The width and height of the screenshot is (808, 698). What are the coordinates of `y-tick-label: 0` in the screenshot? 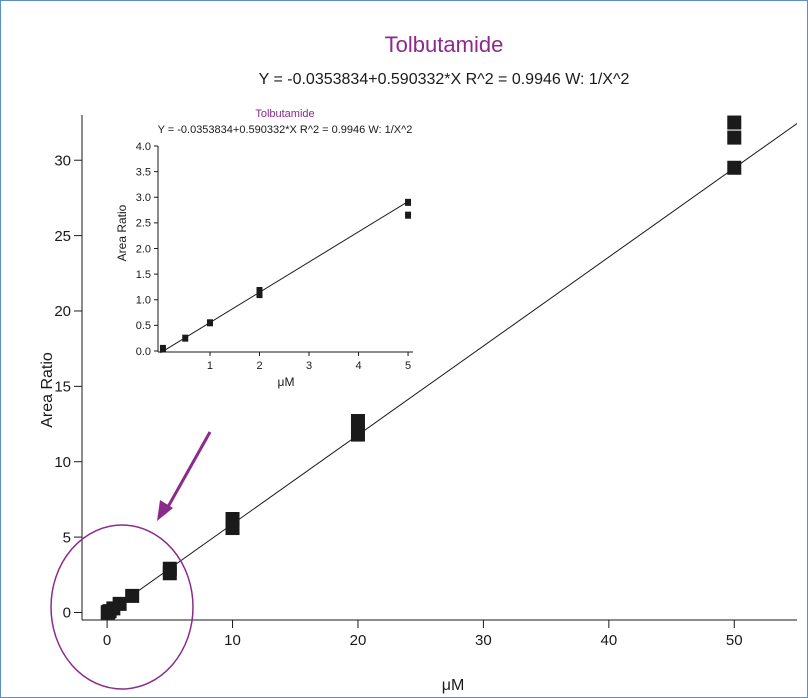 It's located at (67, 613).